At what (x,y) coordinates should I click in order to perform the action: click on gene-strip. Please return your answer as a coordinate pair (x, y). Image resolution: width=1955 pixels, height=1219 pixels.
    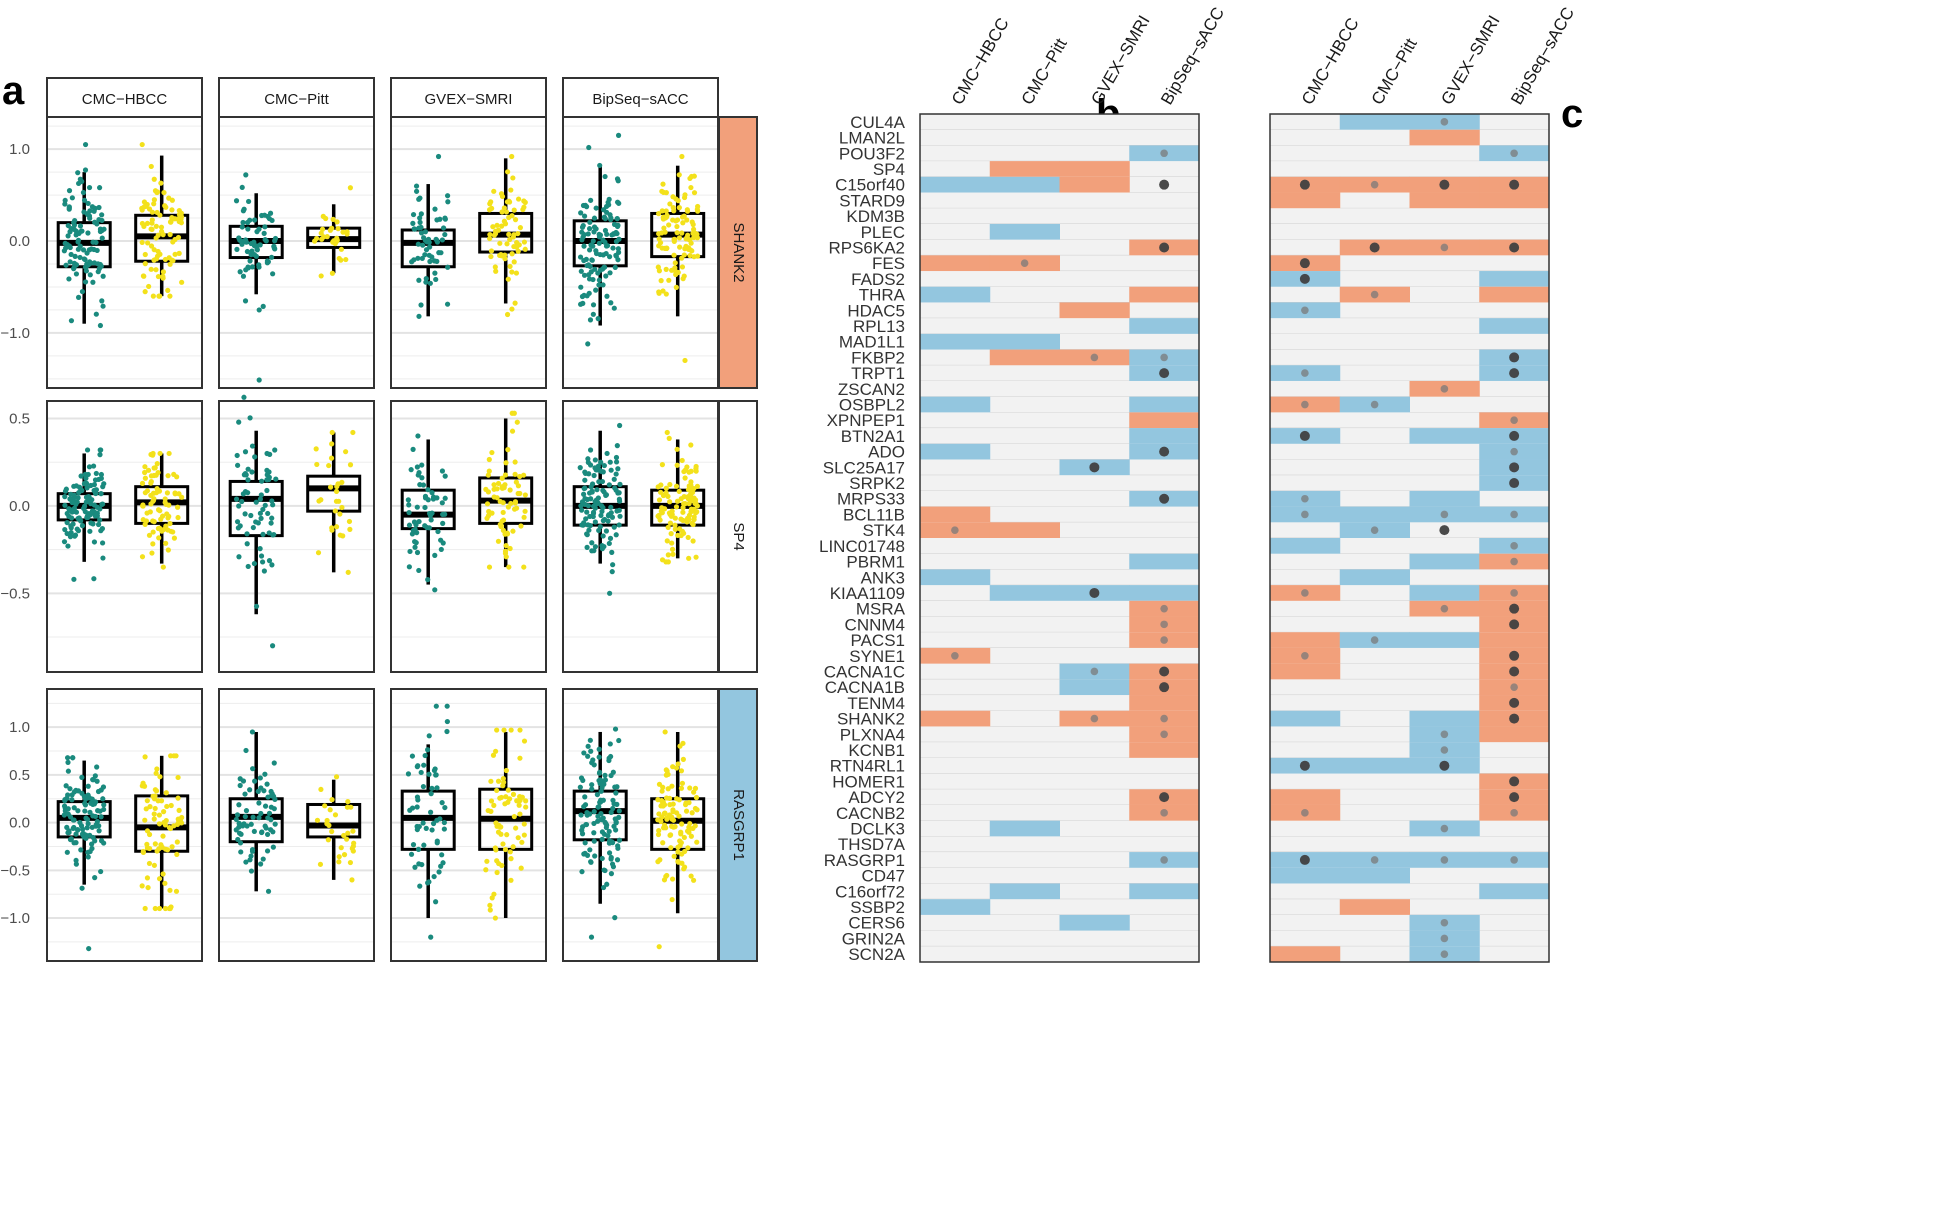
    Looking at the image, I should click on (738, 252).